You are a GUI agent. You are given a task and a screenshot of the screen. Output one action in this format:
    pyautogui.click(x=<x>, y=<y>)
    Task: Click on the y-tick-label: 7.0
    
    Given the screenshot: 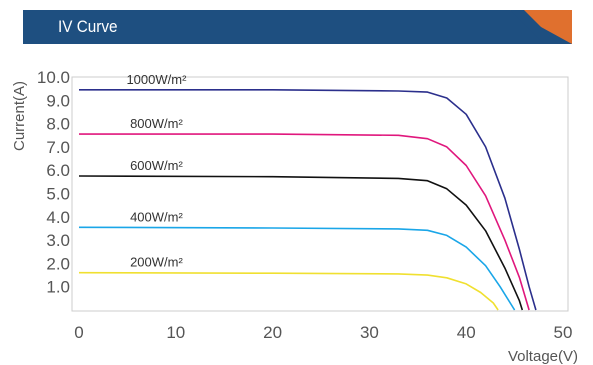 What is the action you would take?
    pyautogui.click(x=58, y=147)
    